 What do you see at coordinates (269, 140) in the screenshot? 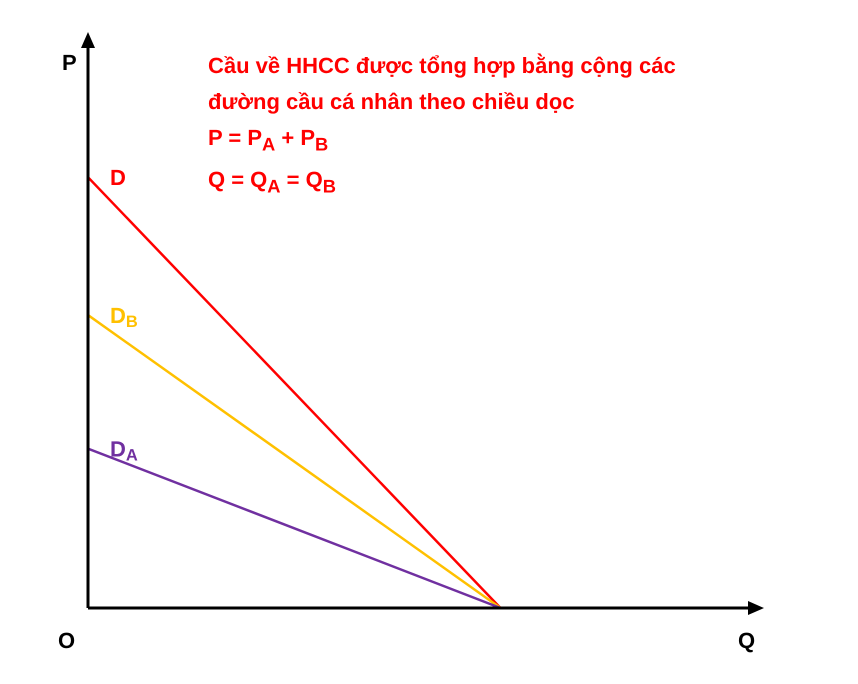
I see `text: P = P$_{A}$ + P$_{B}$` at bounding box center [269, 140].